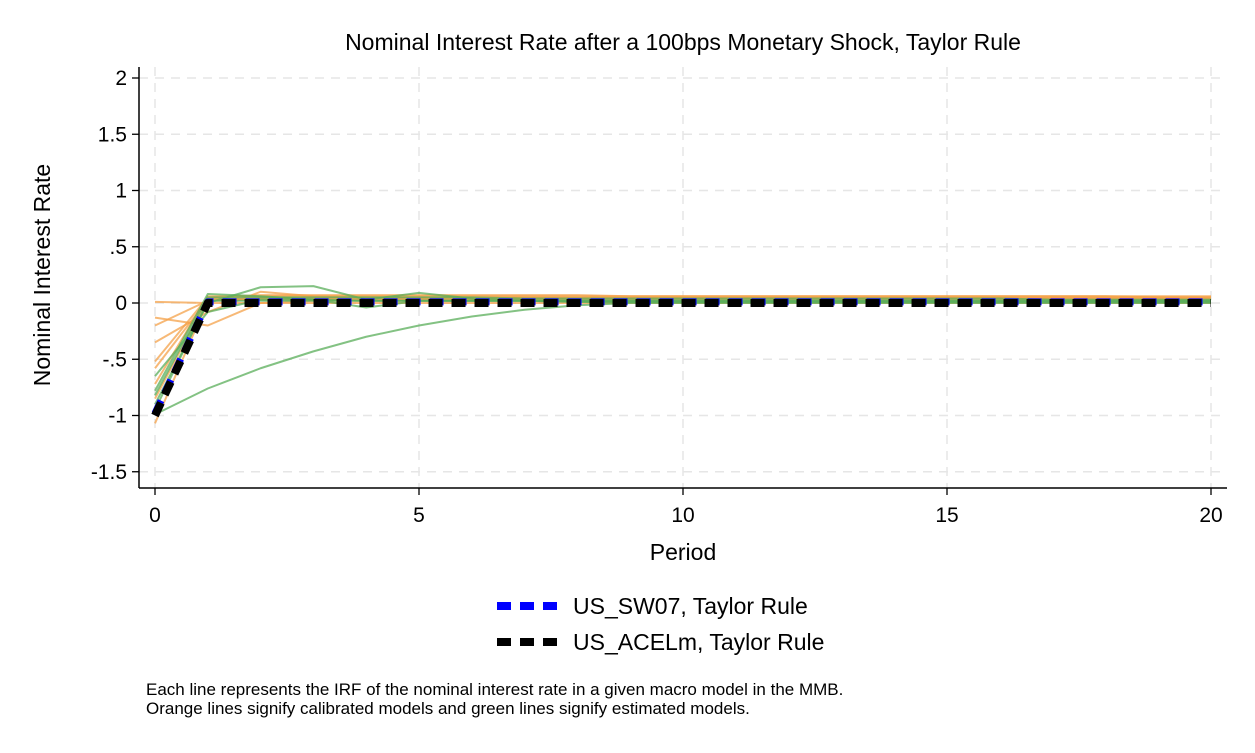  Describe the element at coordinates (114, 359) in the screenshot. I see `y-tick-label: -.5` at that location.